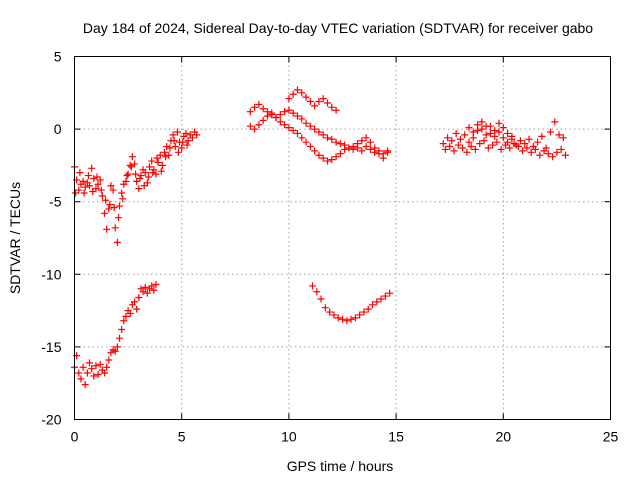  Describe the element at coordinates (351, 303) in the screenshot. I see `series-midday-lower` at that location.